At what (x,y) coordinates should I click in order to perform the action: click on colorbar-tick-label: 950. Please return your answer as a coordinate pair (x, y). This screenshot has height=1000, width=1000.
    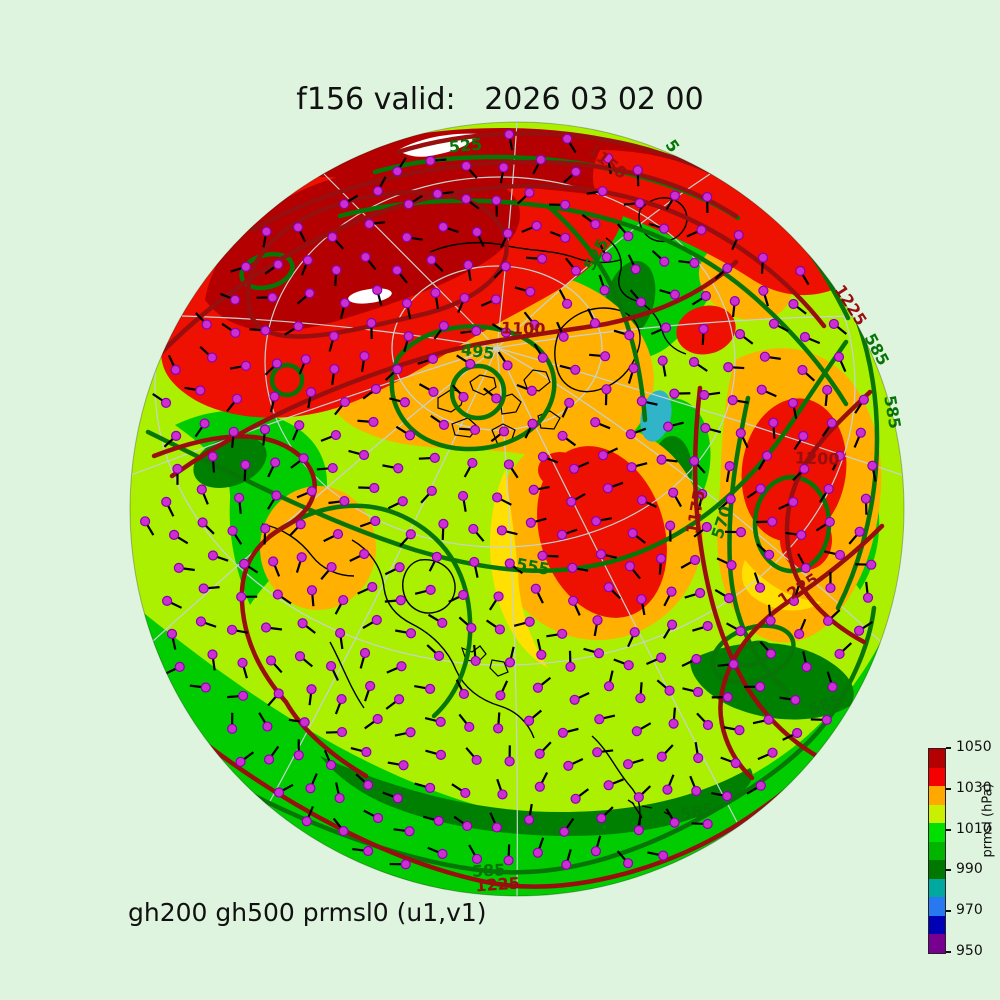
    Looking at the image, I should click on (969, 951).